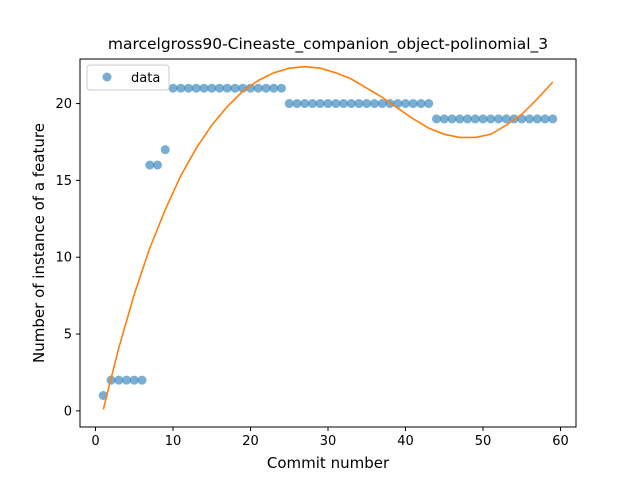 Image resolution: width=640 pixels, height=480 pixels. Describe the element at coordinates (63, 258) in the screenshot. I see `y-tick-label: 10` at that location.